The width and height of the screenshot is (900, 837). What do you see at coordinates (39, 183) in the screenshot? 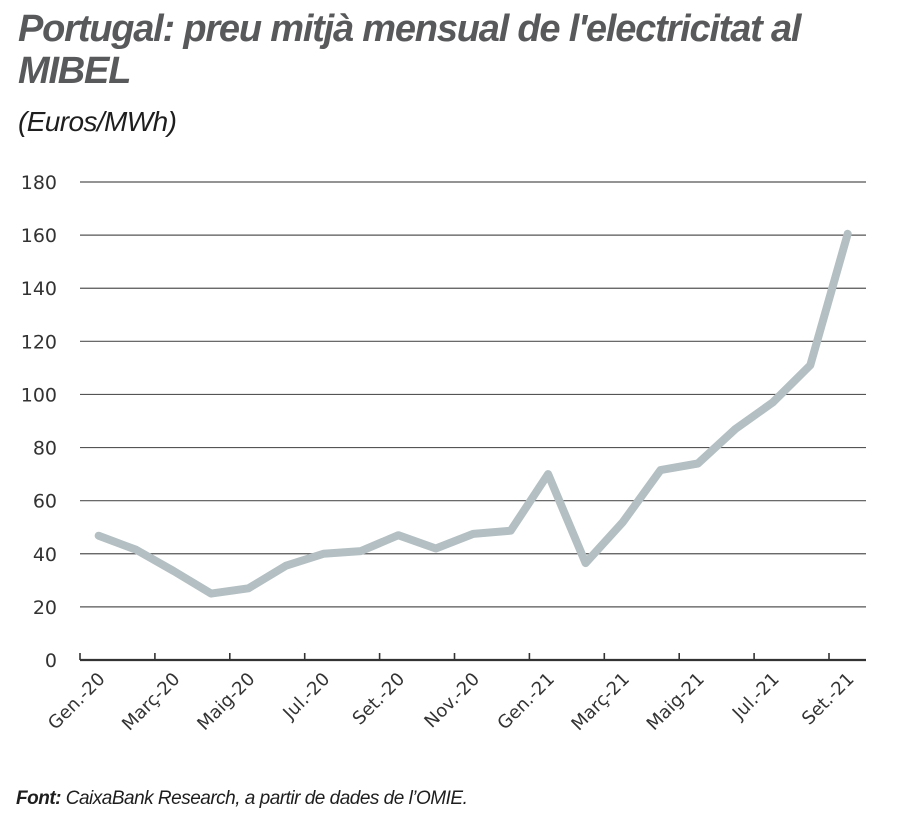
I see `y-tick-label-180: 180` at bounding box center [39, 183].